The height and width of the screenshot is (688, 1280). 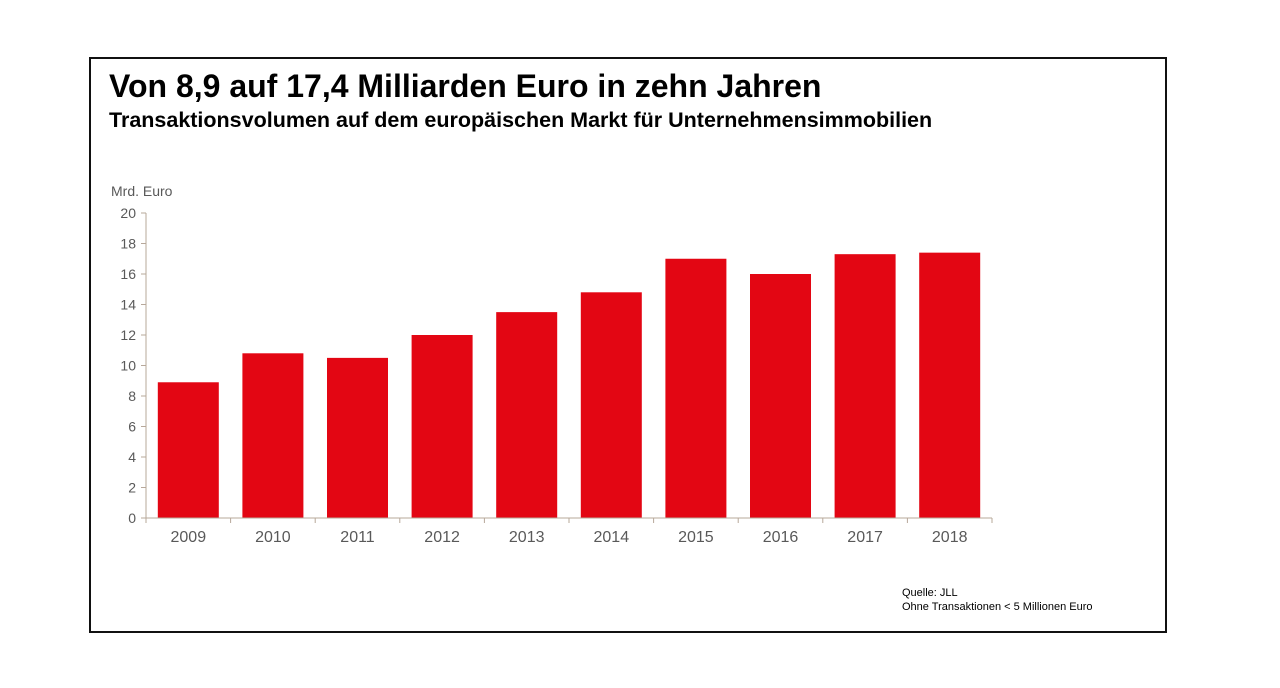 I want to click on y-tick-label: 16, so click(x=128, y=274).